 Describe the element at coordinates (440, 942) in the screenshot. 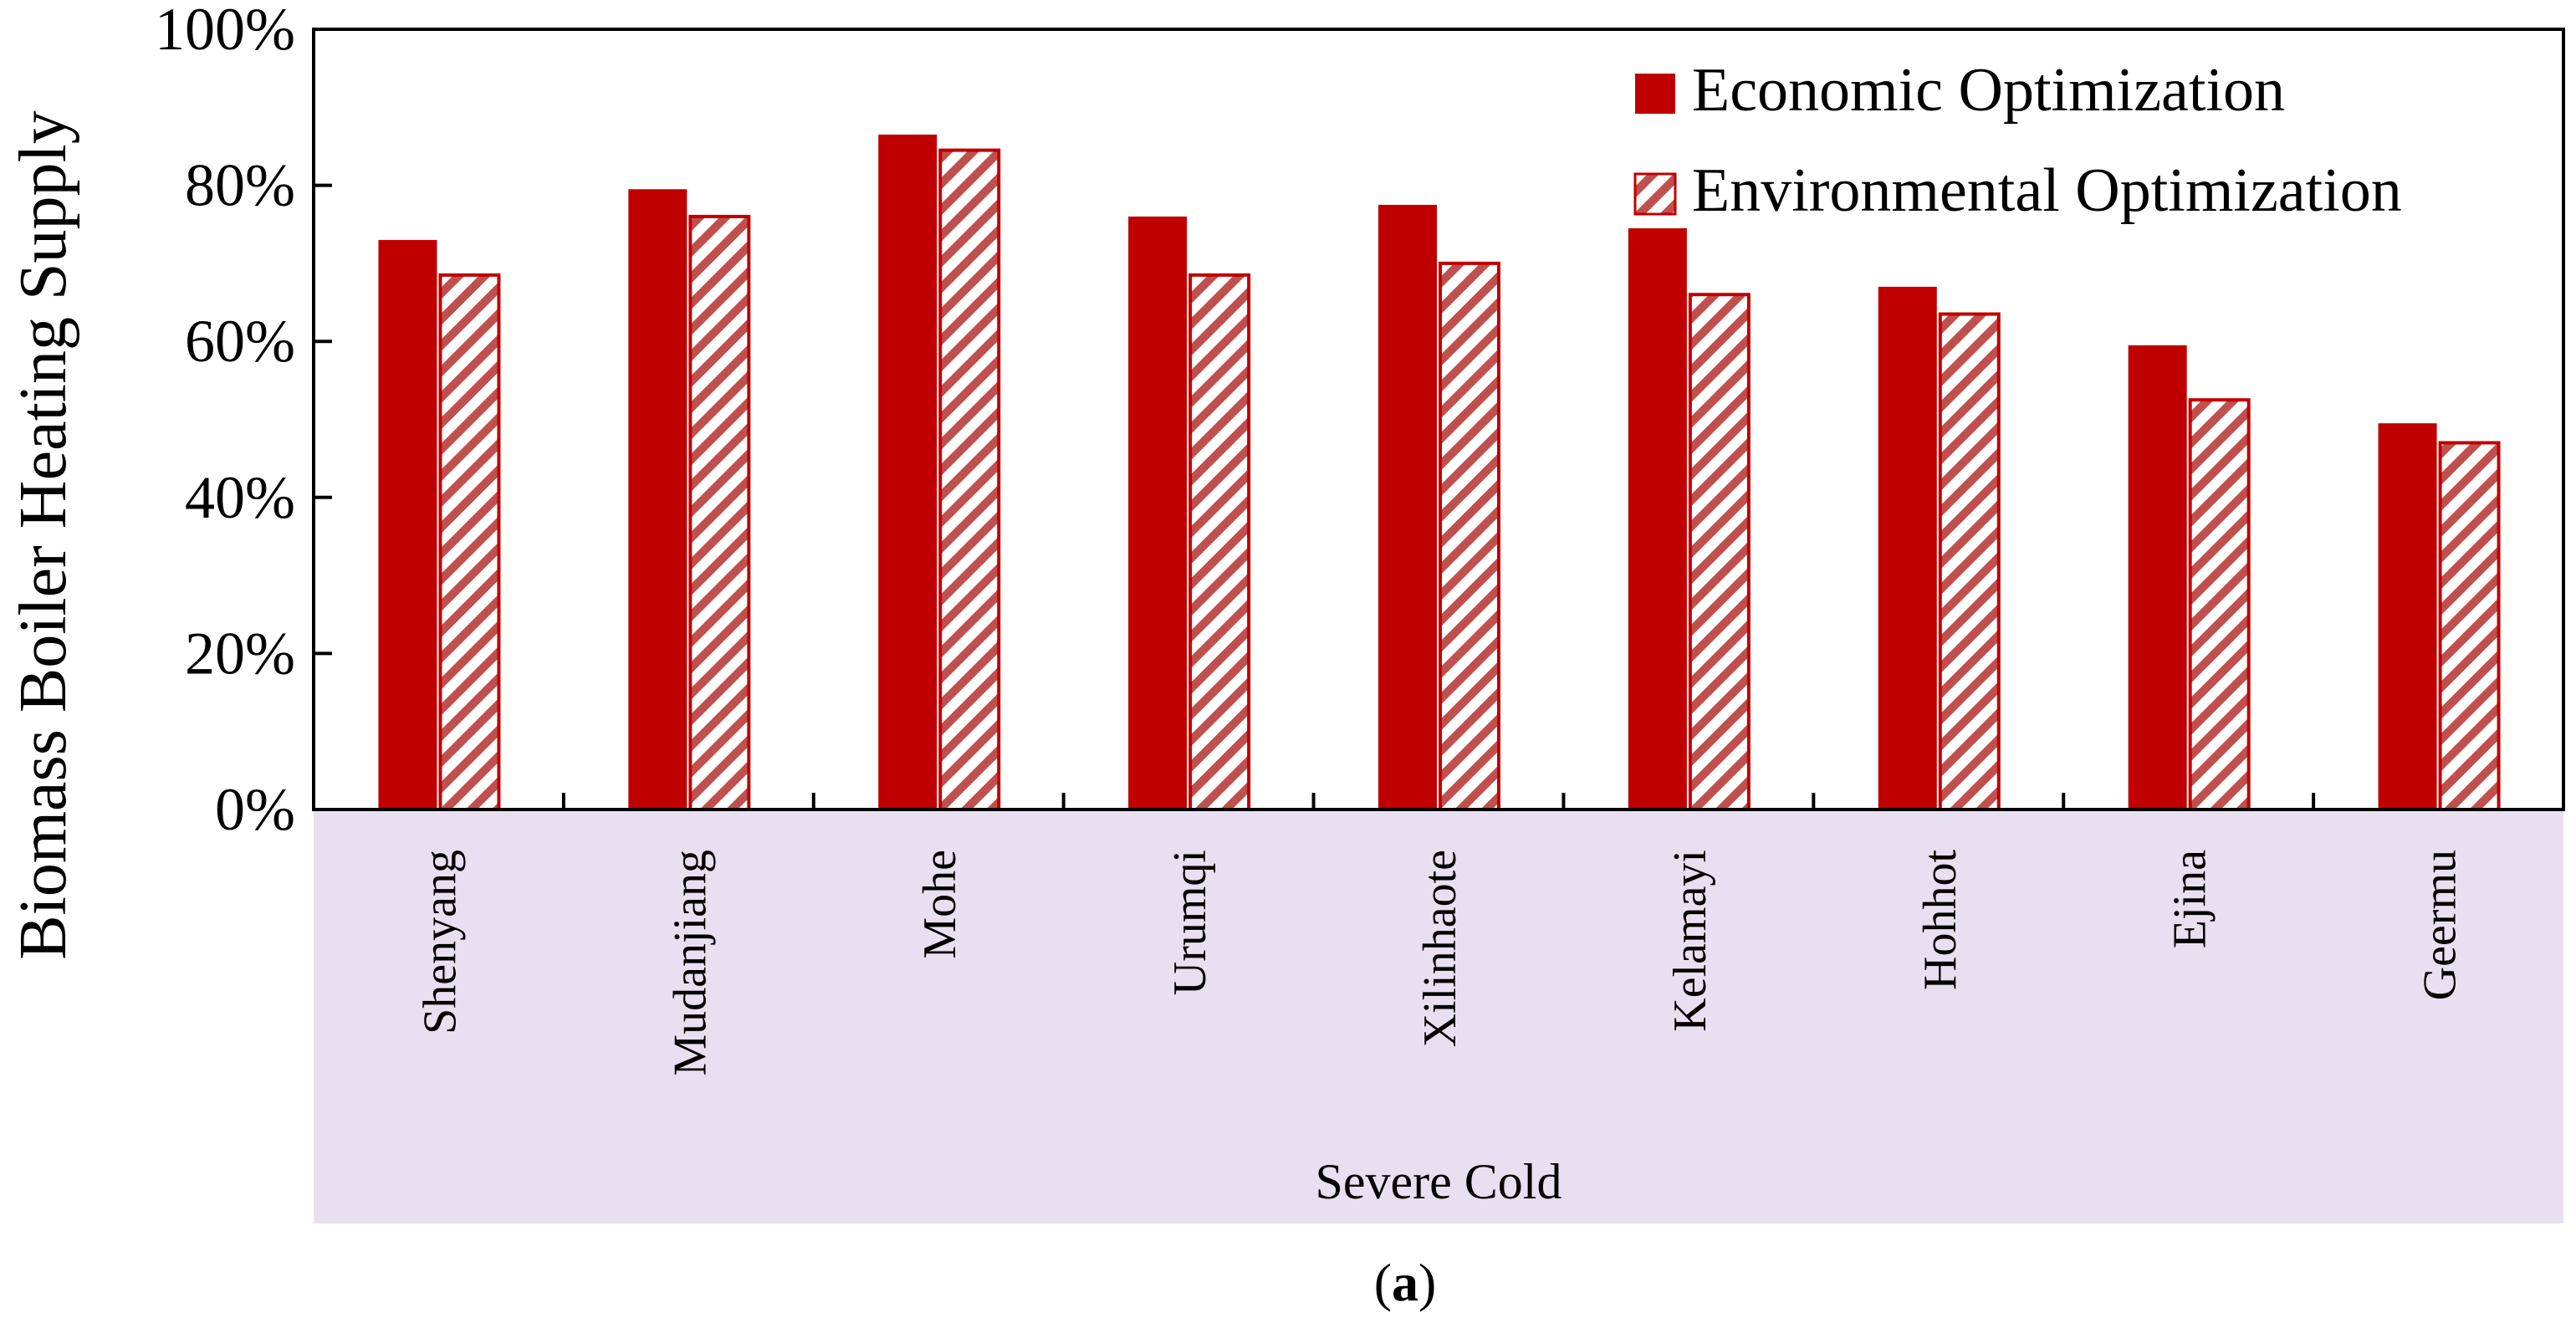

I see `x-tick-label-shenyang: Shenyang` at that location.